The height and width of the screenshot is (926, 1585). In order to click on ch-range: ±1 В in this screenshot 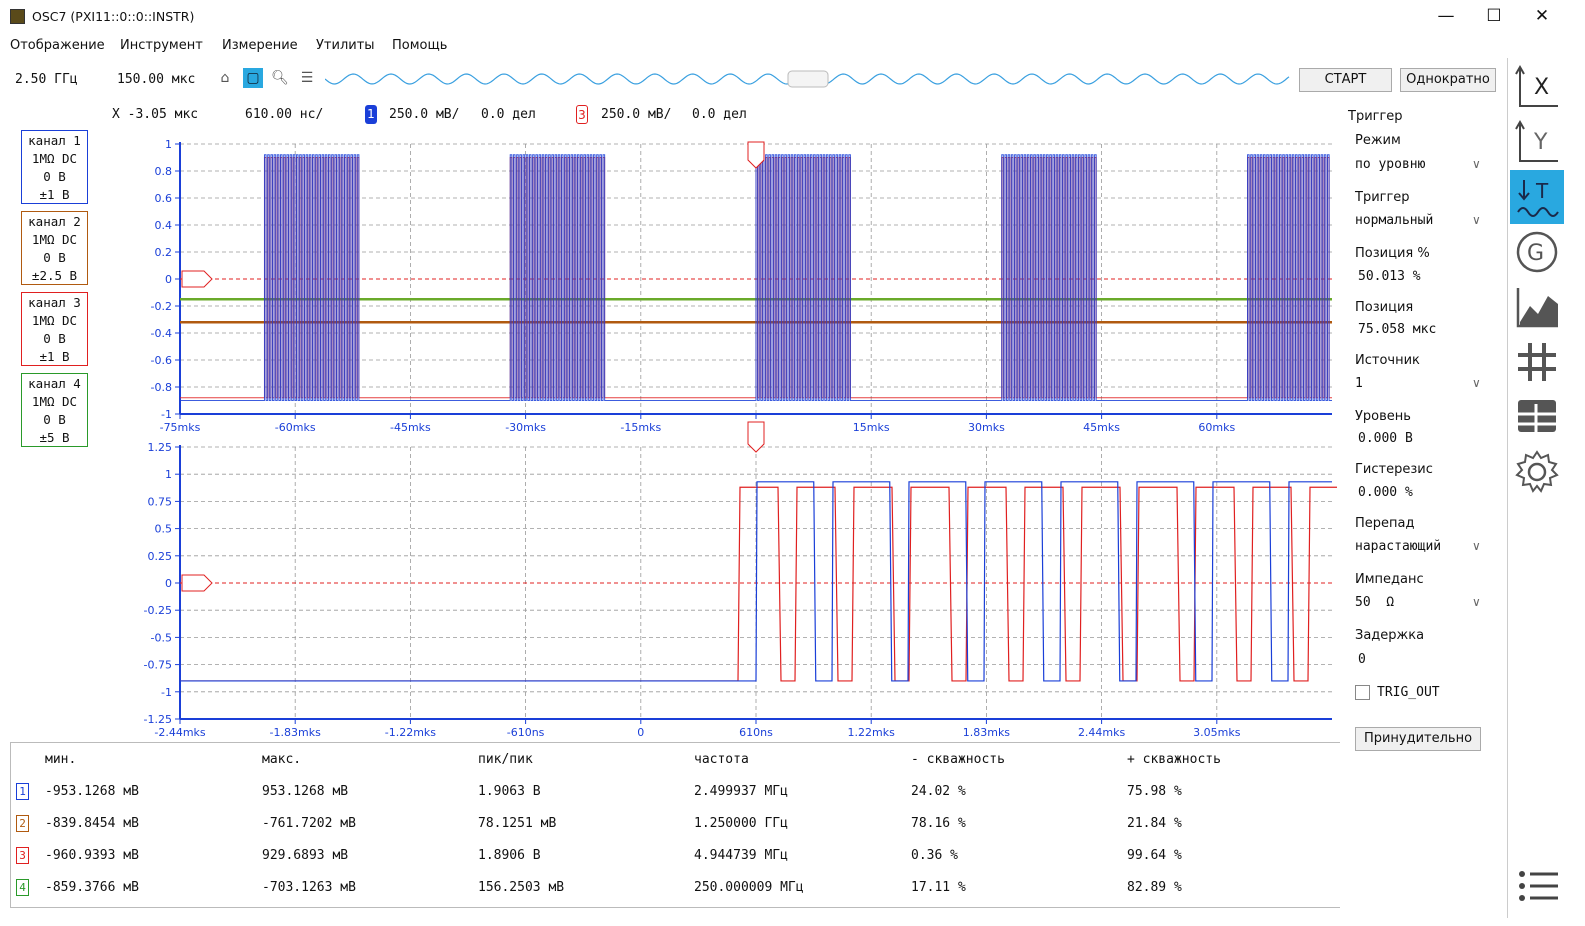, I will do `click(54, 356)`.